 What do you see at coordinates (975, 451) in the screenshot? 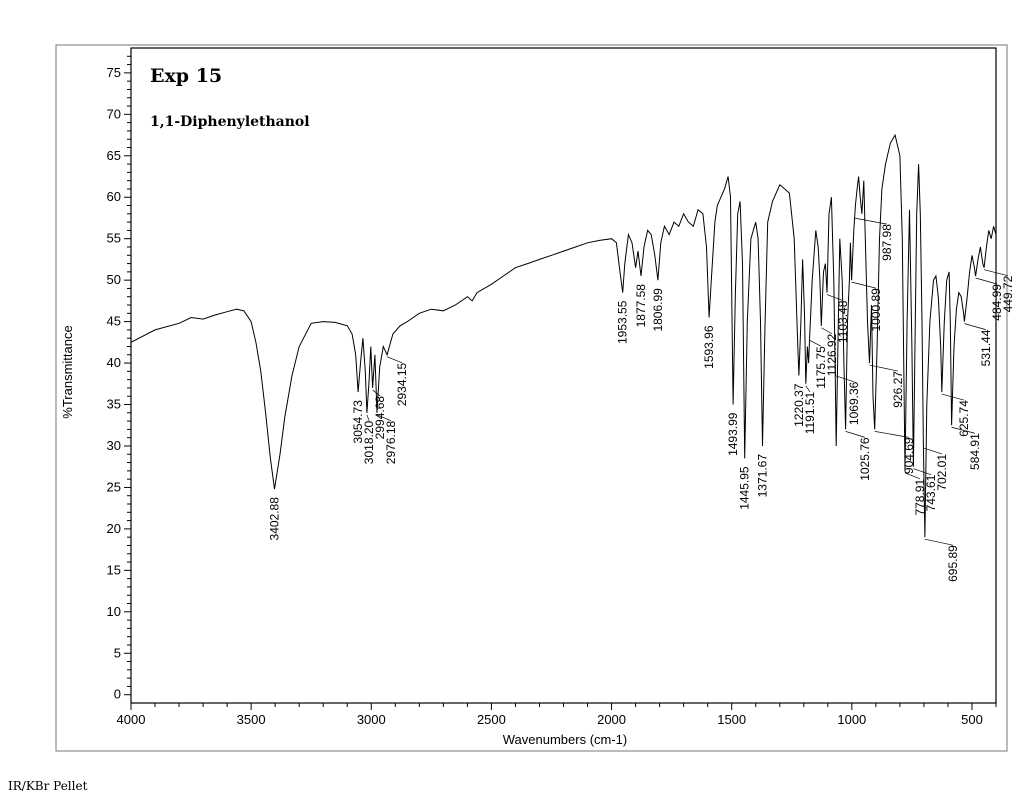
I see `peak-label: 584.91` at bounding box center [975, 451].